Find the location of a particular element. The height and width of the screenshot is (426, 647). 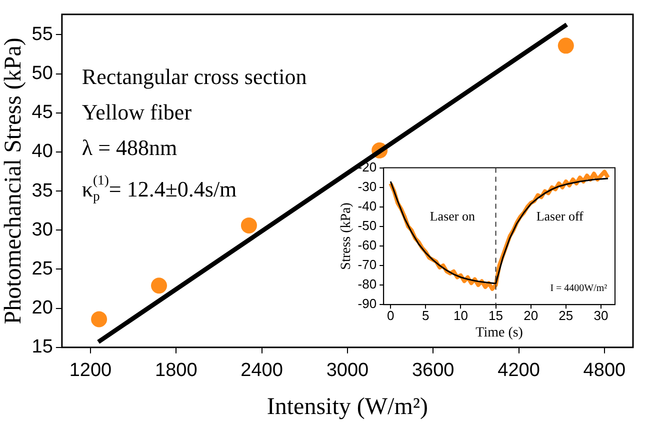

y-tick-label: 15 is located at coordinates (42, 347).